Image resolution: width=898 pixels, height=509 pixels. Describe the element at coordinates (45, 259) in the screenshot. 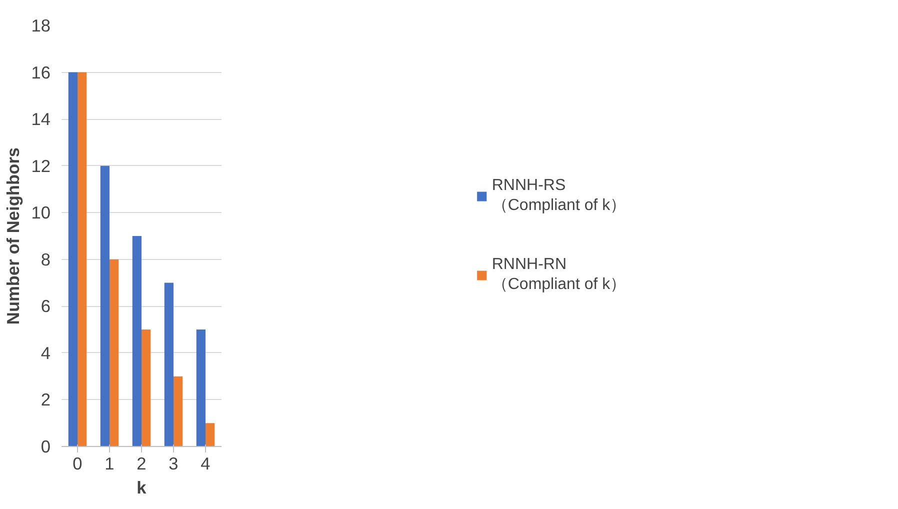

I see `y-tick-label: 8` at that location.